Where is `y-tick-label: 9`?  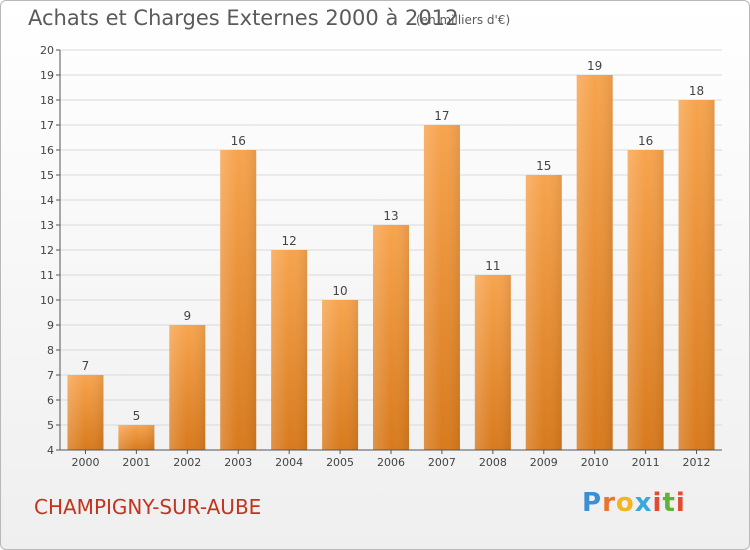
y-tick-label: 9 is located at coordinates (50, 325).